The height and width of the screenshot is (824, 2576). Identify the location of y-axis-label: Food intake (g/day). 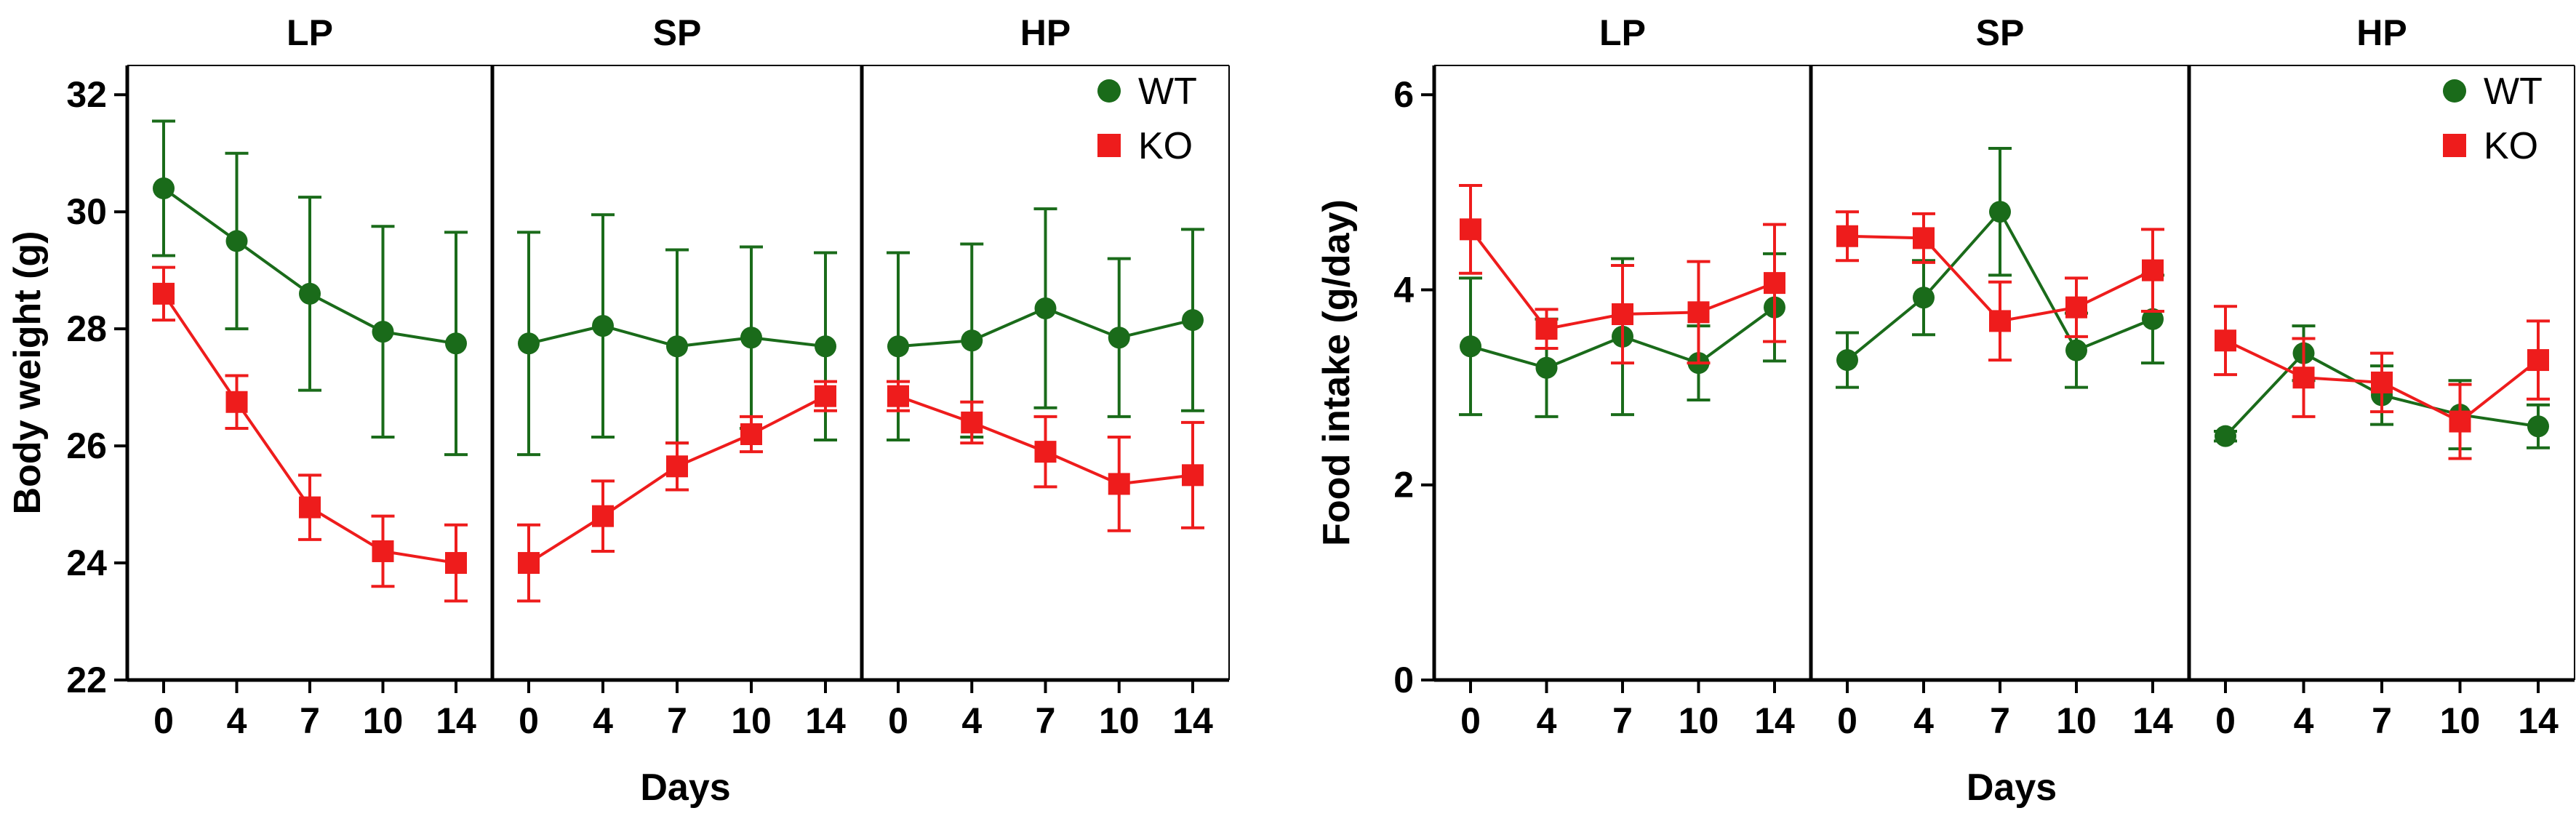
(1337, 372).